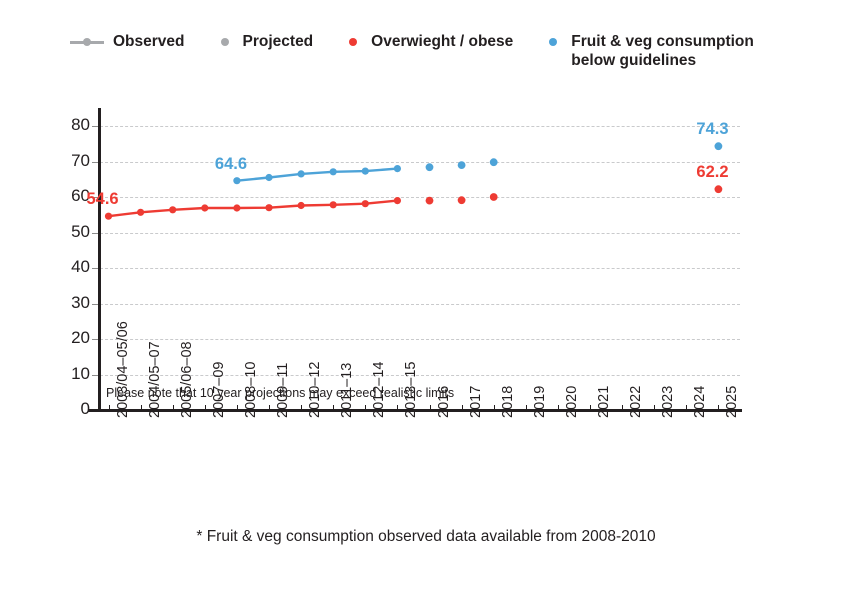 Image resolution: width=842 pixels, height=595 pixels. Describe the element at coordinates (102, 199) in the screenshot. I see `point-value-label: 54.6` at that location.